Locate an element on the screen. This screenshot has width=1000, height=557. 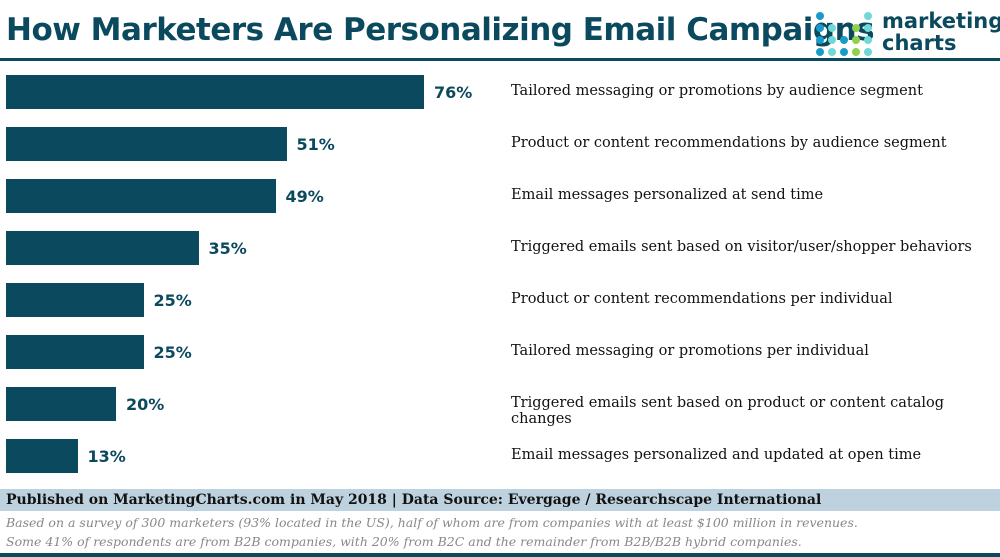
category-label: Email messages personalized at send time is located at coordinates (667, 195).